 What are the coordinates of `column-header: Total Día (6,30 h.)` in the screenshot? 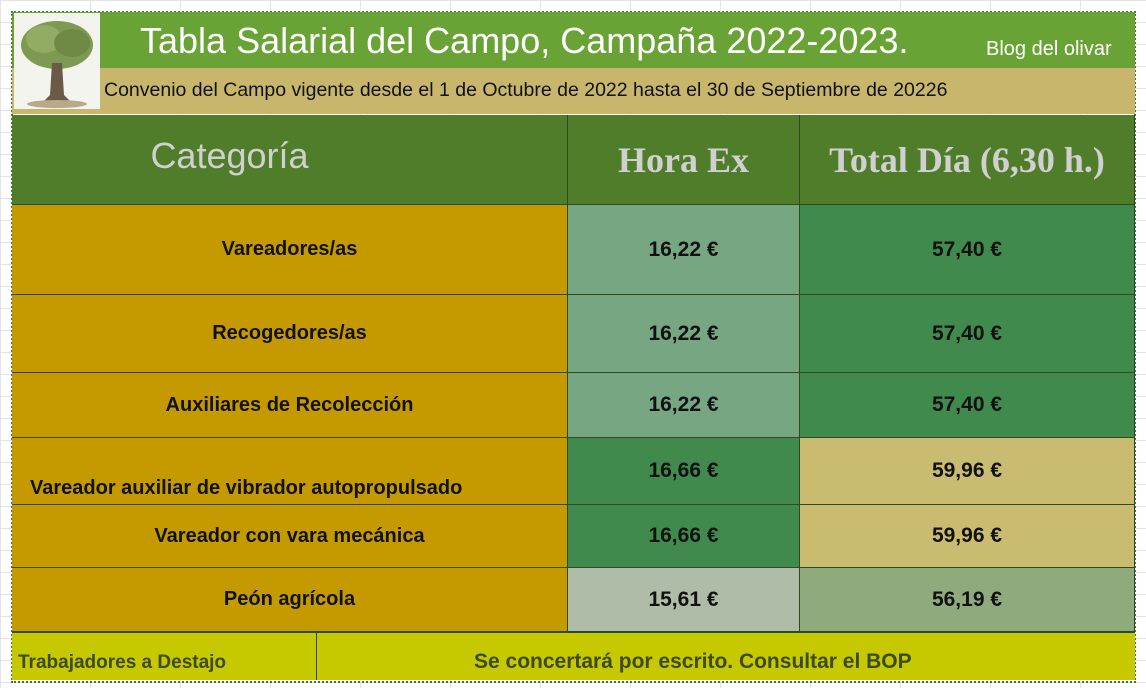 It's located at (967, 160).